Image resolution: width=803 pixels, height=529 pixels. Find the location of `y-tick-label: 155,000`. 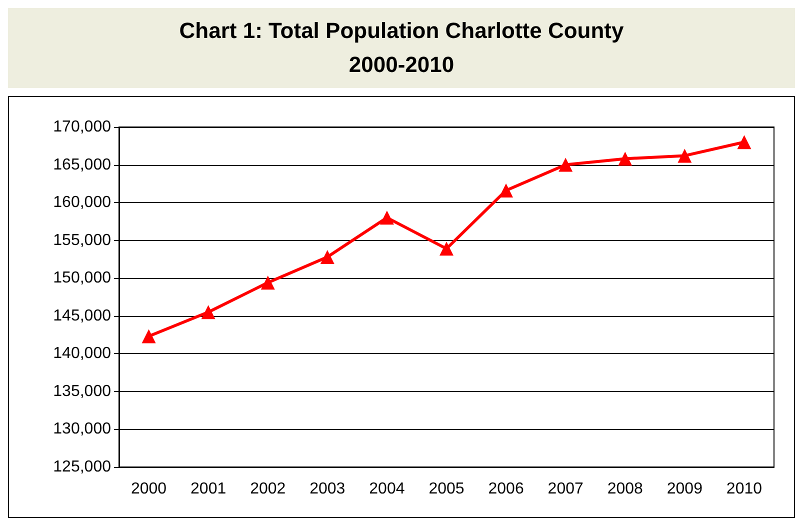

y-tick-label: 155,000 is located at coordinates (82, 240).